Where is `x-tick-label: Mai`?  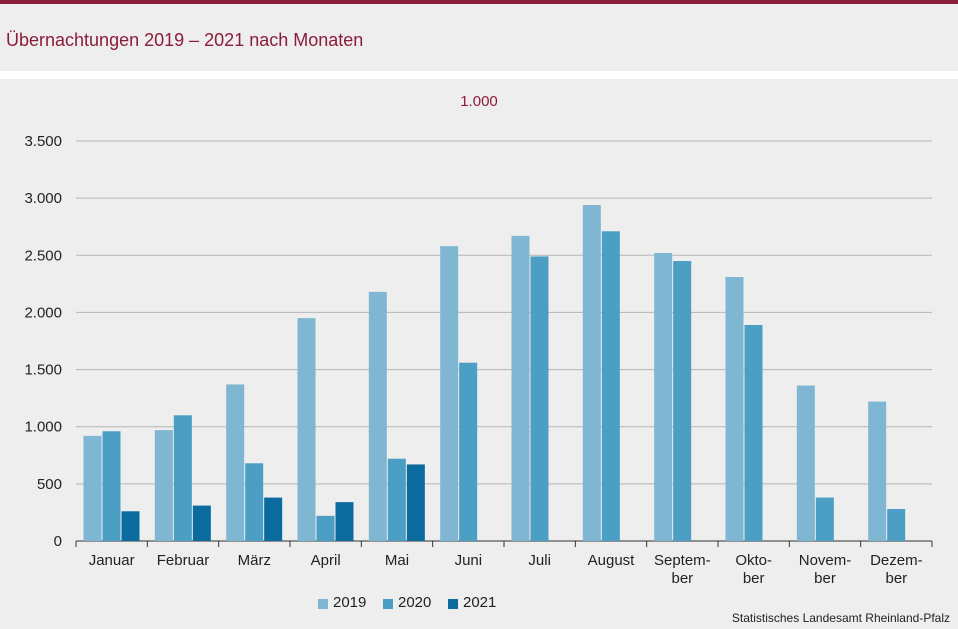
x-tick-label: Mai is located at coordinates (397, 560).